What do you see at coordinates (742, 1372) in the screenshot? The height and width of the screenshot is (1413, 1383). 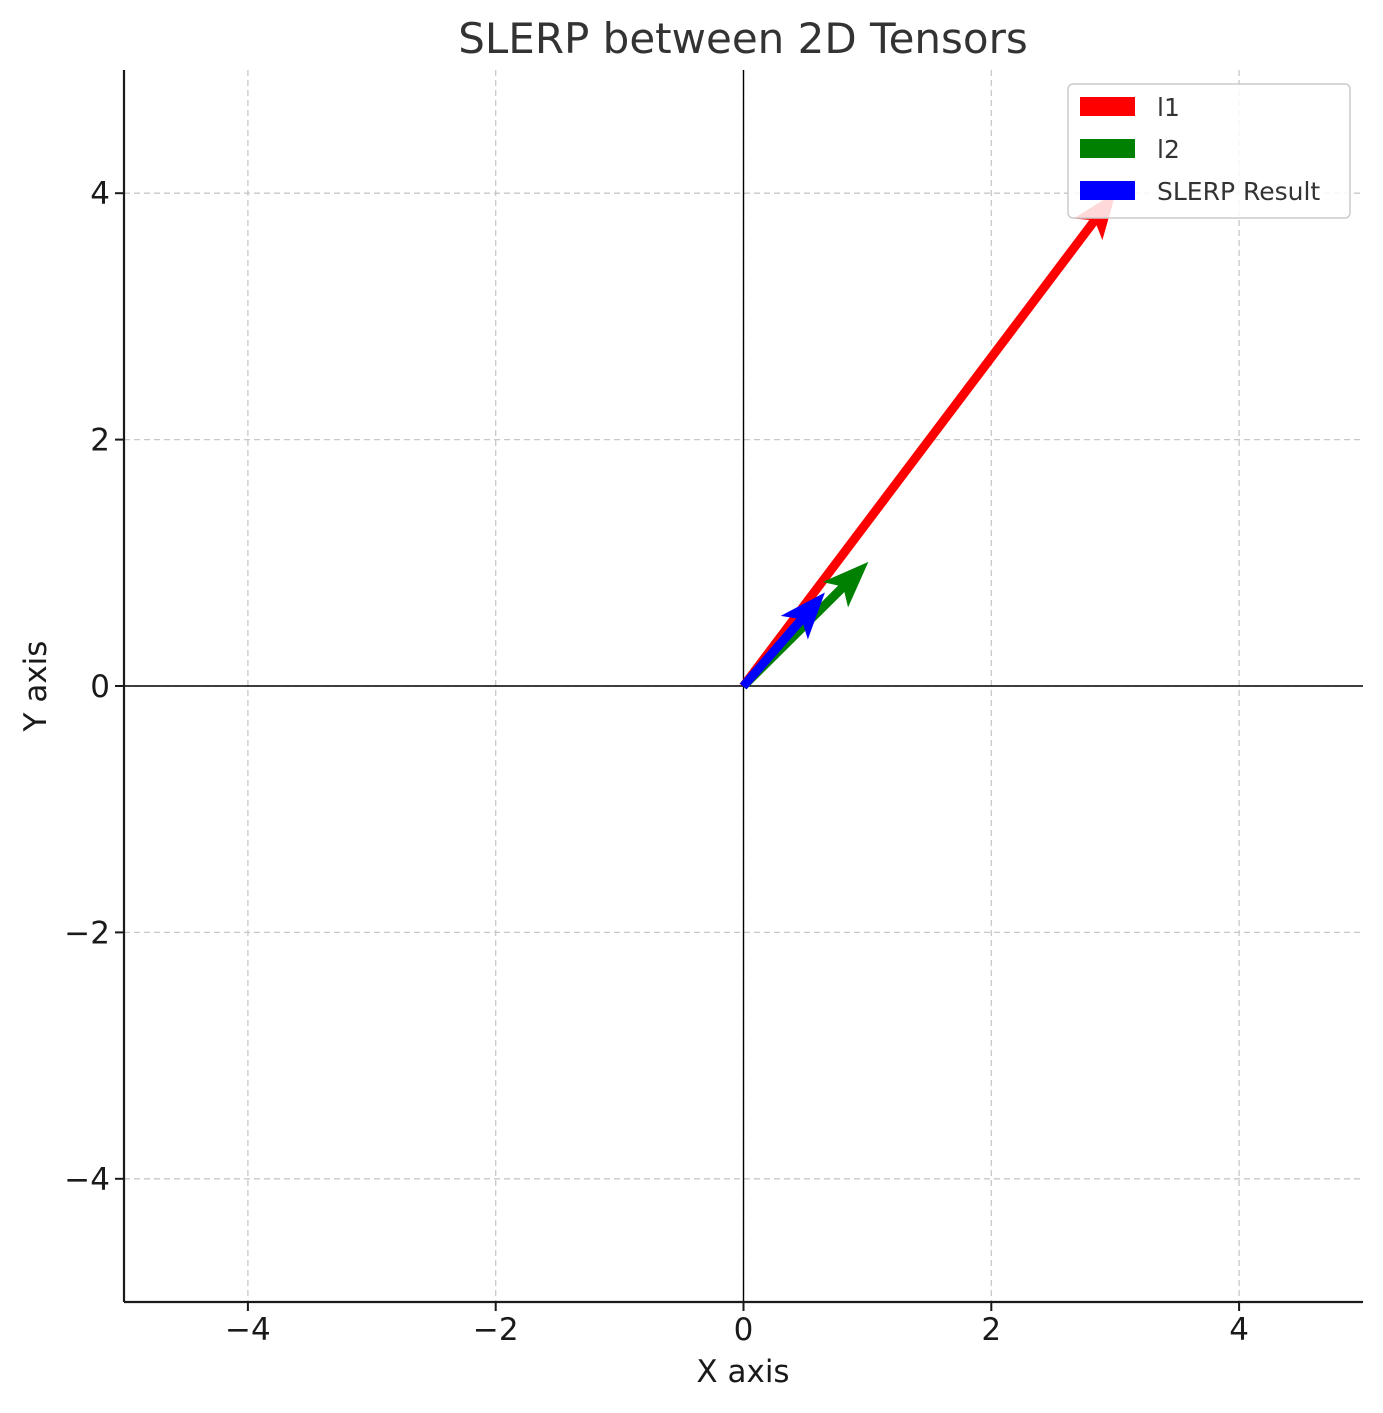 I see `x-axis-label: X axis` at bounding box center [742, 1372].